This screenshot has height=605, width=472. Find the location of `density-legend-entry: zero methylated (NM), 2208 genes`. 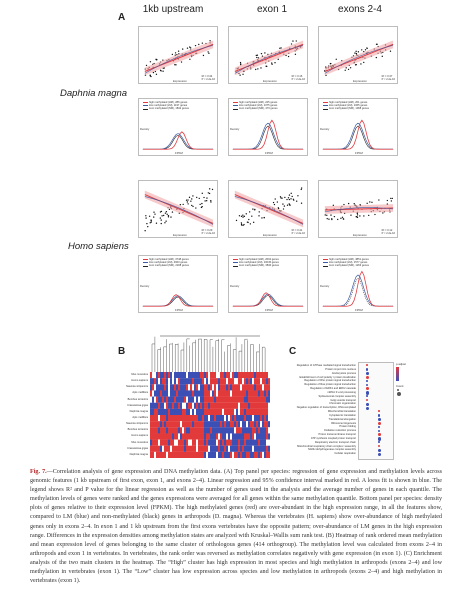

density-legend-entry: zero methylated (NM), 2208 genes is located at coordinates (166, 265).